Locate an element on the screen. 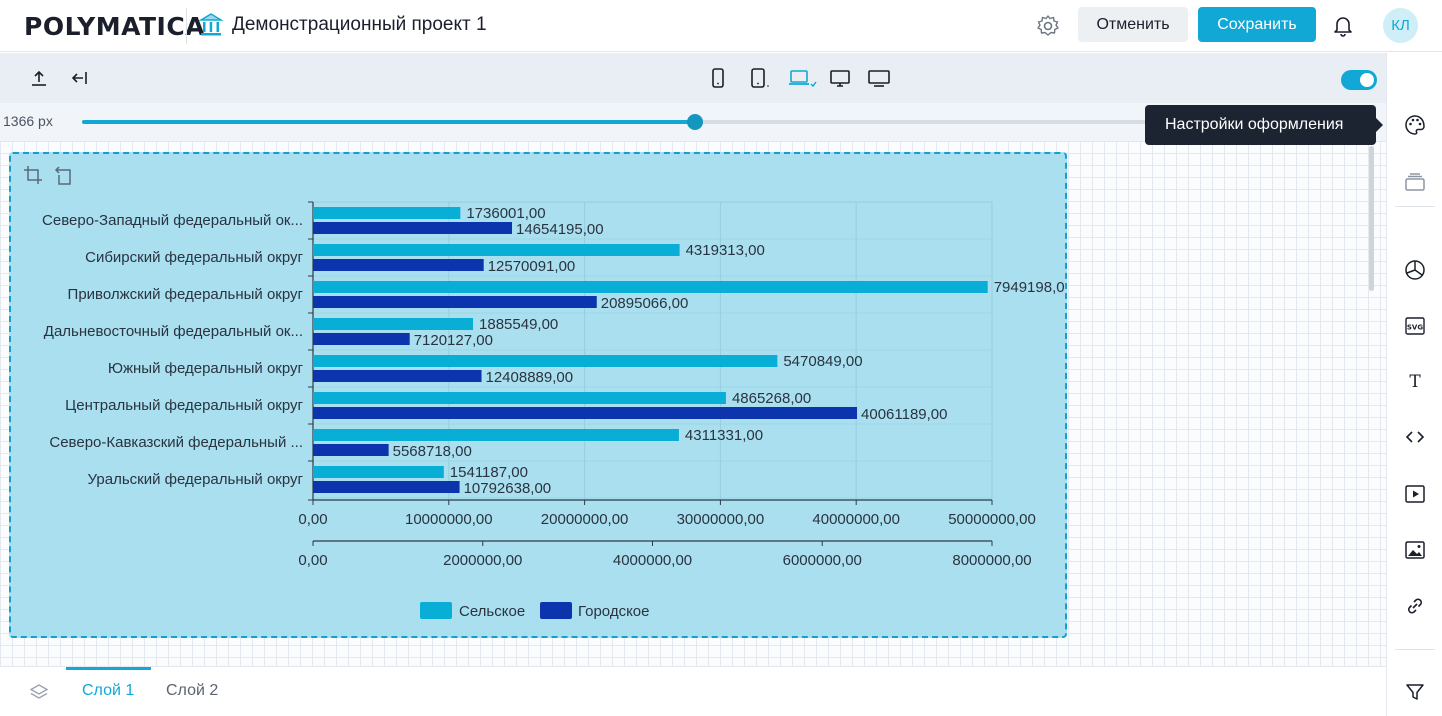 Image resolution: width=1442 pixels, height=716 pixels. data-label-urban: 10792638,00 is located at coordinates (508, 488).